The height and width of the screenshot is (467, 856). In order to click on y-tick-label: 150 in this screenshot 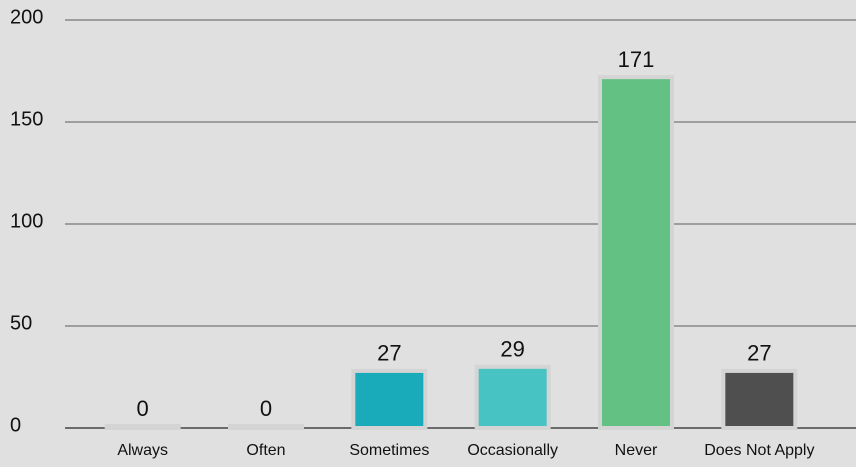, I will do `click(26, 119)`.